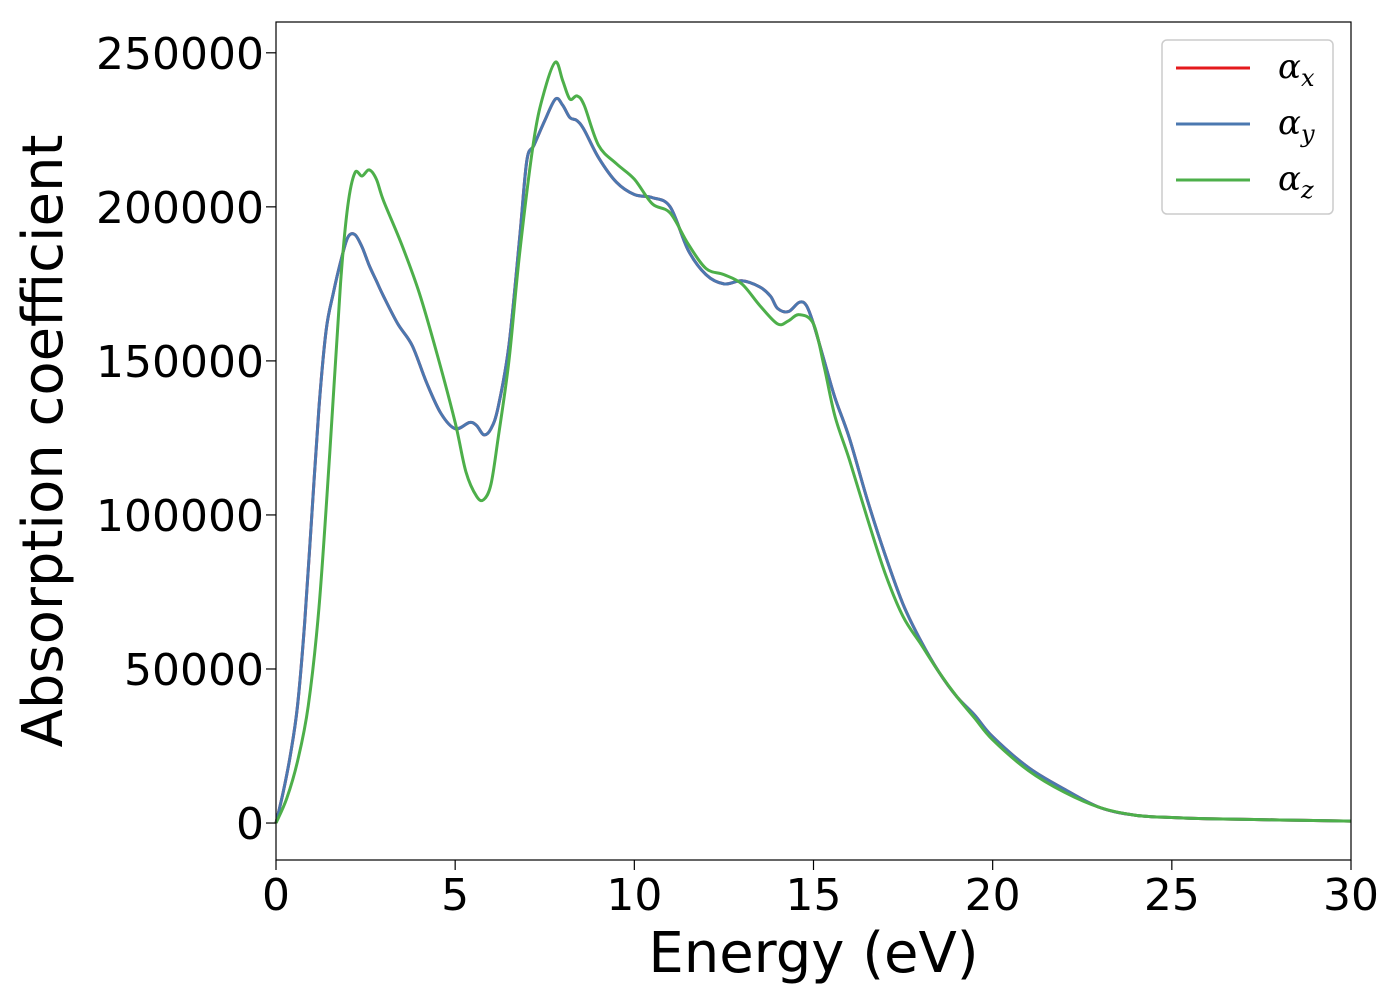 This screenshot has height=1000, width=1400. I want to click on legend: αx αy αz, so click(1247, 127).